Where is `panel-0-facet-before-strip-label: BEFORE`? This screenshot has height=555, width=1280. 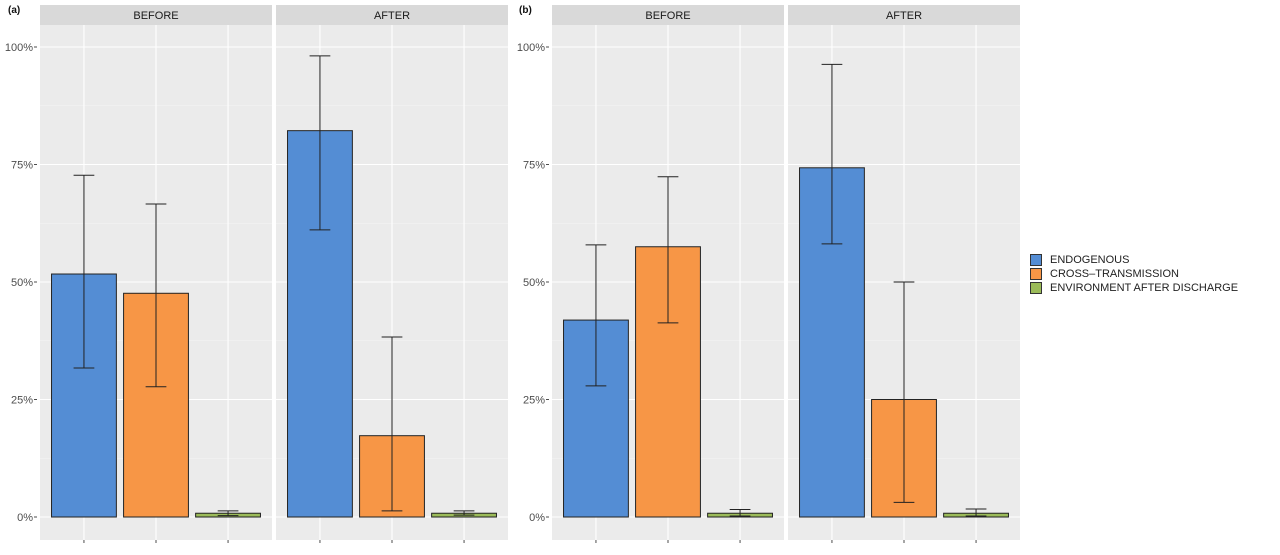 panel-0-facet-before-strip-label: BEFORE is located at coordinates (155, 16).